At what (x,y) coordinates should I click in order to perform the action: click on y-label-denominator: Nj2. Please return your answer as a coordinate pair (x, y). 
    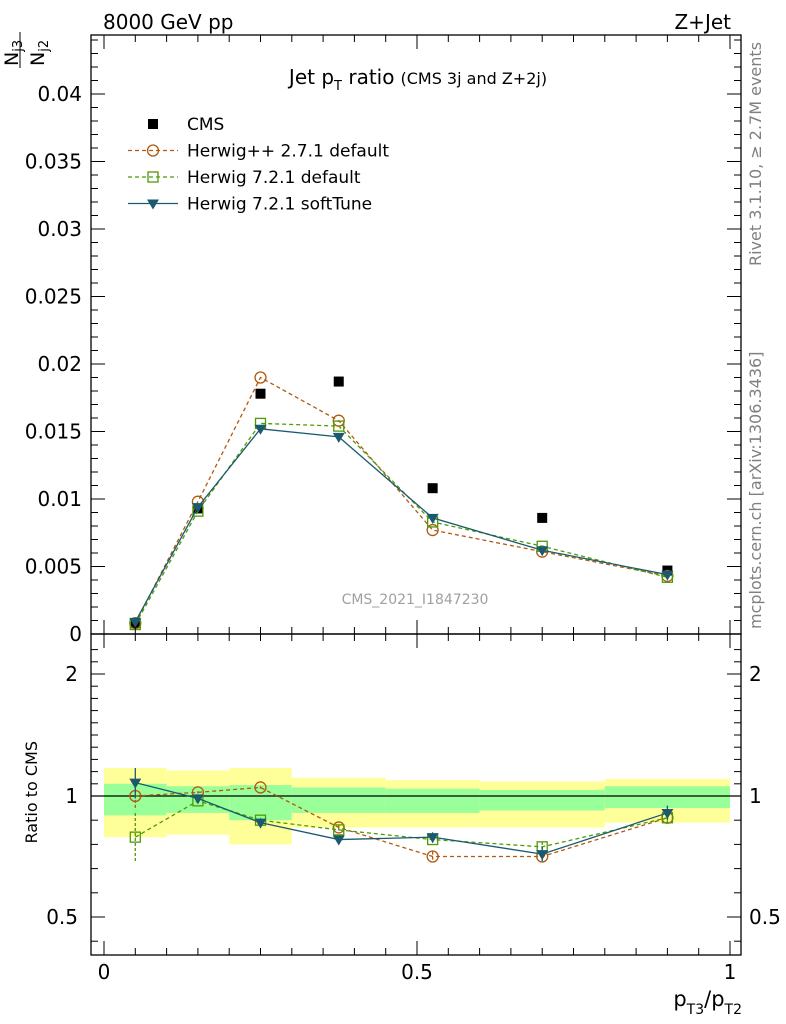
    Looking at the image, I should click on (39, 53).